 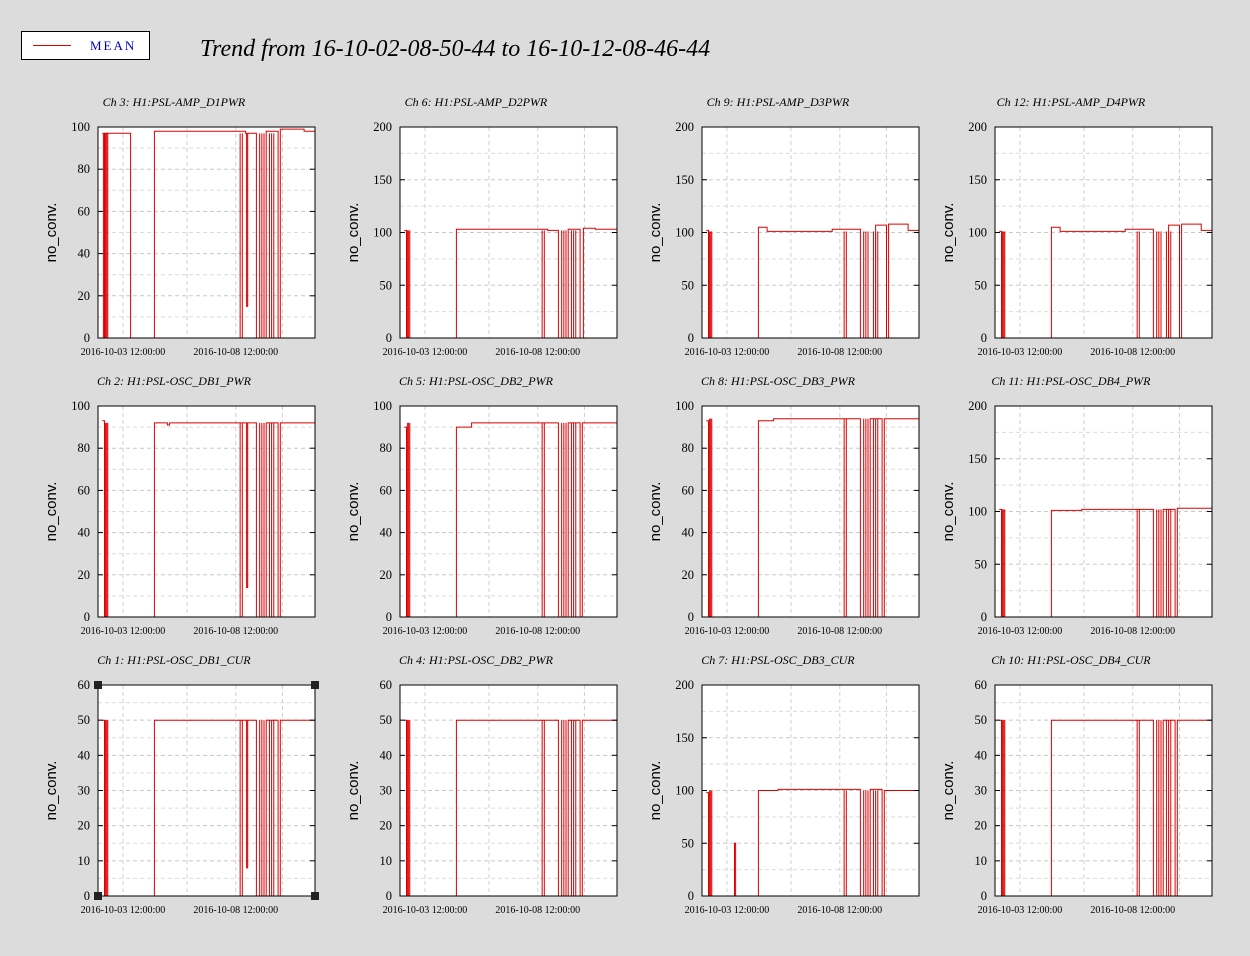 What do you see at coordinates (85, 45) in the screenshot?
I see `legend: MEAN` at bounding box center [85, 45].